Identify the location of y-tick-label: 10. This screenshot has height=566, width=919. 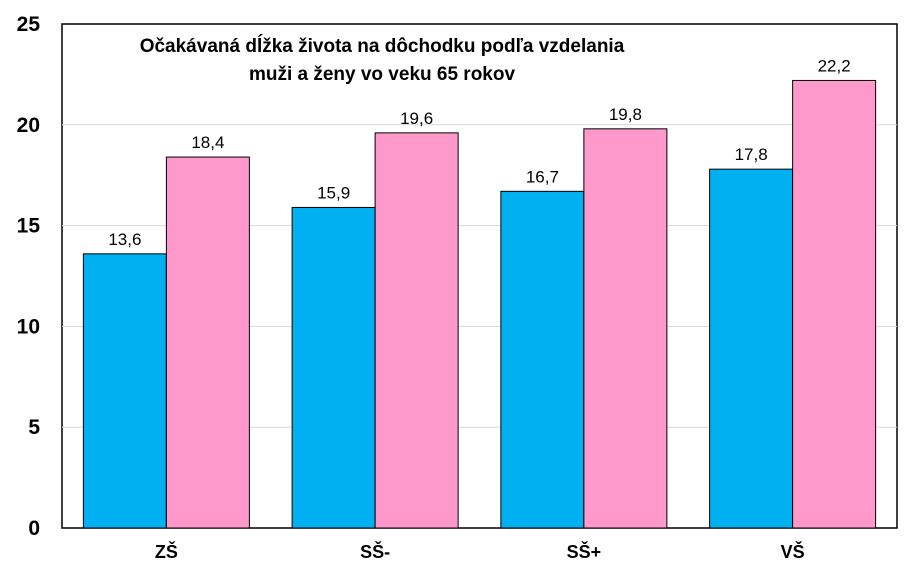
(28, 326).